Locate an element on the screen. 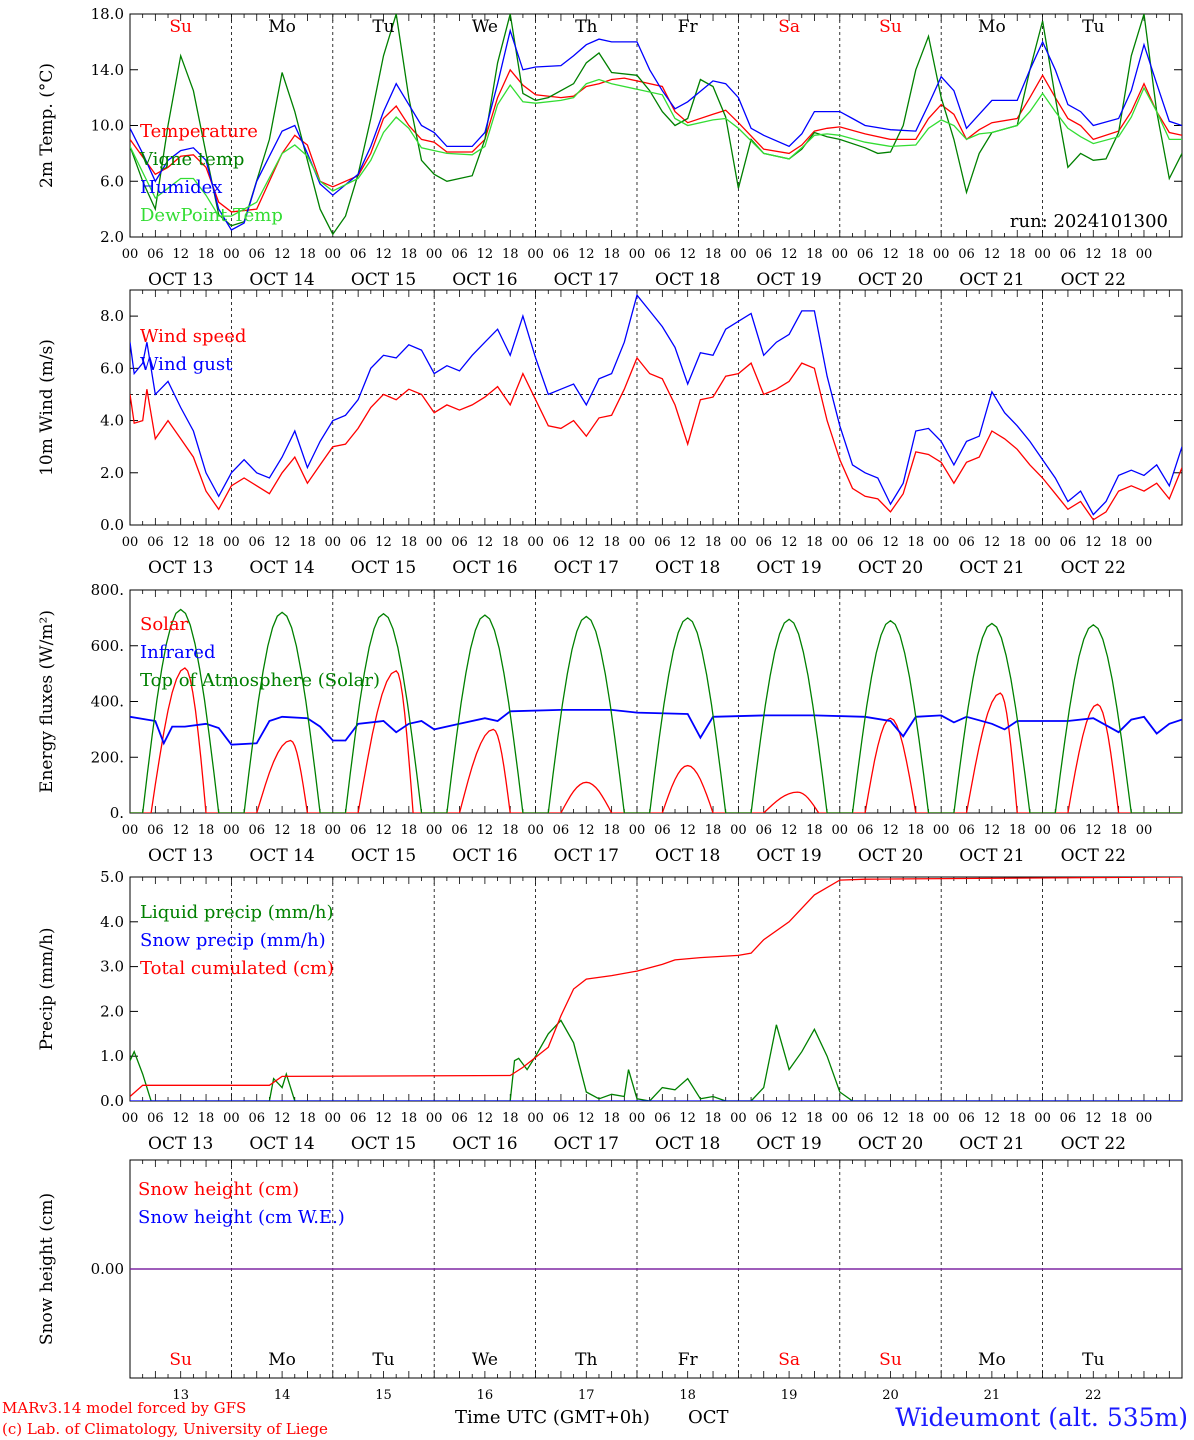 This screenshot has width=1194, height=1440. plot-frame is located at coordinates (656, 407).